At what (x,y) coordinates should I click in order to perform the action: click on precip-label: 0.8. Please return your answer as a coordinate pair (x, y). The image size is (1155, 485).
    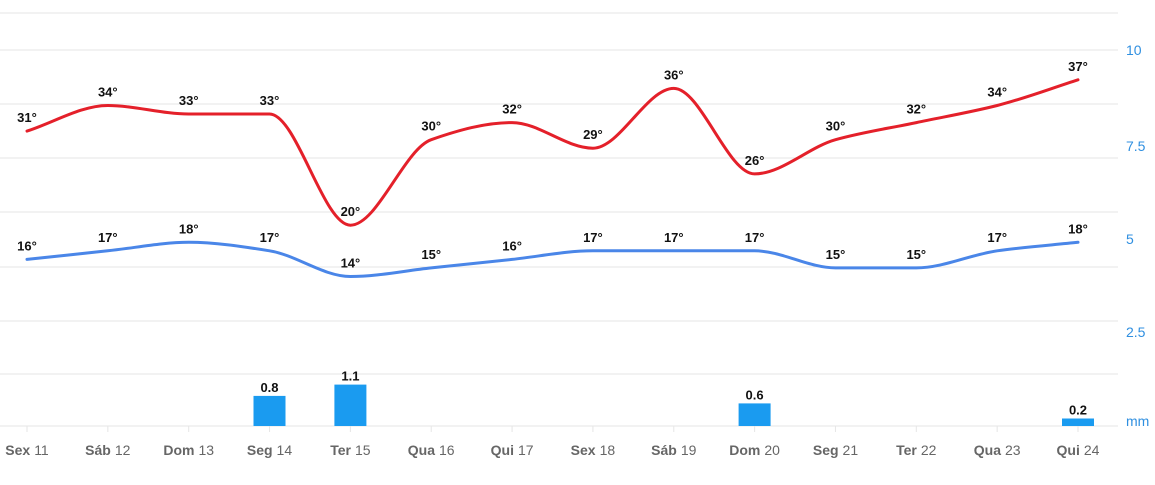
    Looking at the image, I should click on (269, 387).